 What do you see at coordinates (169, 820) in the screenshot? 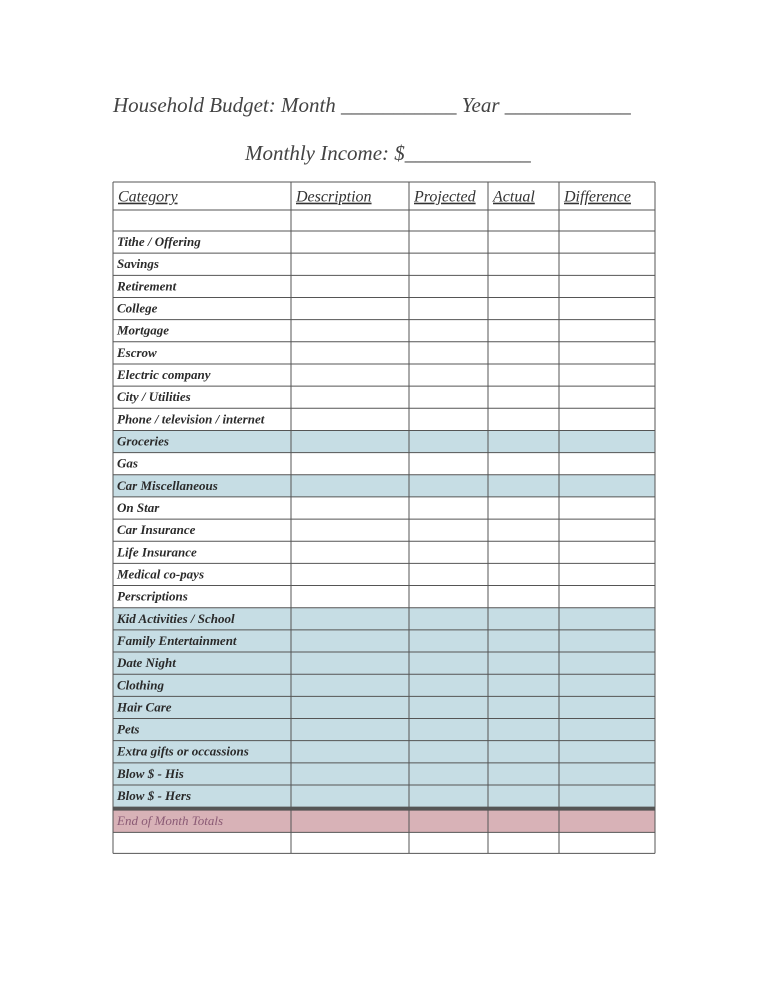
I see `totals-label: End of Month Totals` at bounding box center [169, 820].